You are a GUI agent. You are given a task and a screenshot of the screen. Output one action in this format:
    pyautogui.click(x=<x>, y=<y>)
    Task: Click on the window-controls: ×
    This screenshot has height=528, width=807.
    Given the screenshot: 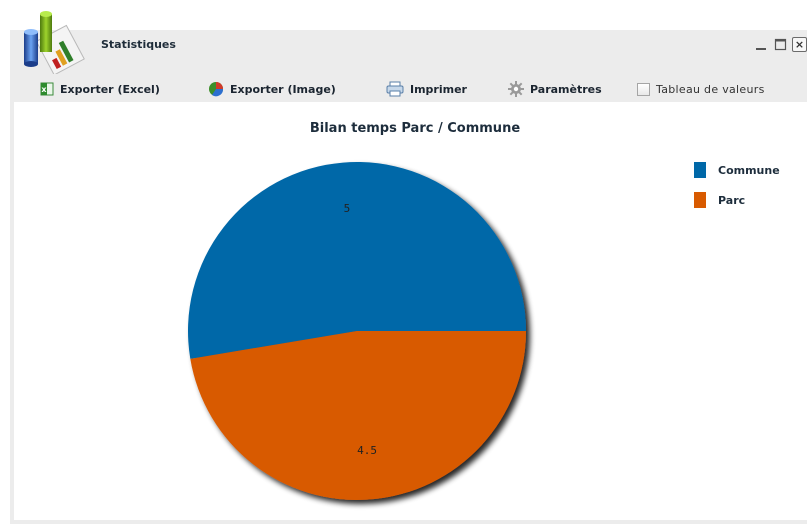 What is the action you would take?
    pyautogui.click(x=780, y=44)
    